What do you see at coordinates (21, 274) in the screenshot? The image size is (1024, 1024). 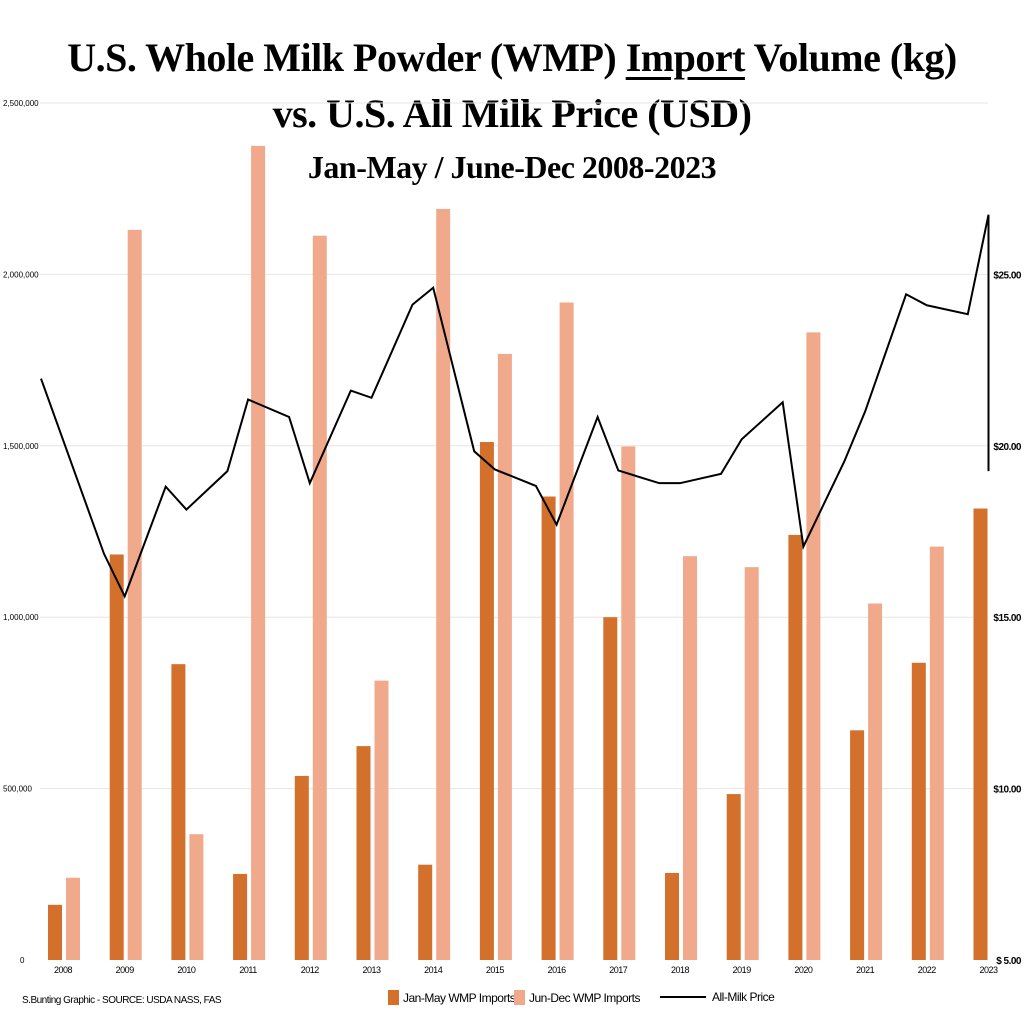 I see `left-axis-tick-label: 2,000,000` at bounding box center [21, 274].